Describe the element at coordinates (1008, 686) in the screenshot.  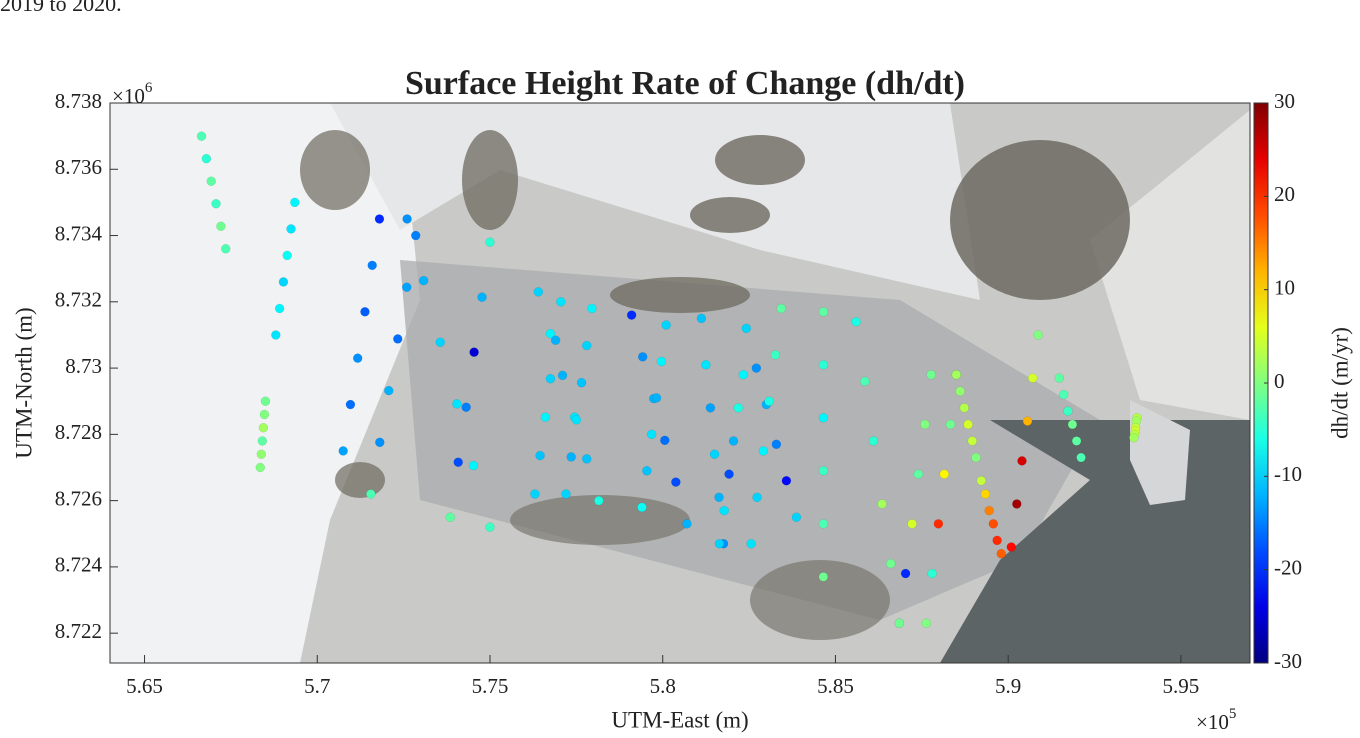
I see `x-tick-label: 5.9` at that location.